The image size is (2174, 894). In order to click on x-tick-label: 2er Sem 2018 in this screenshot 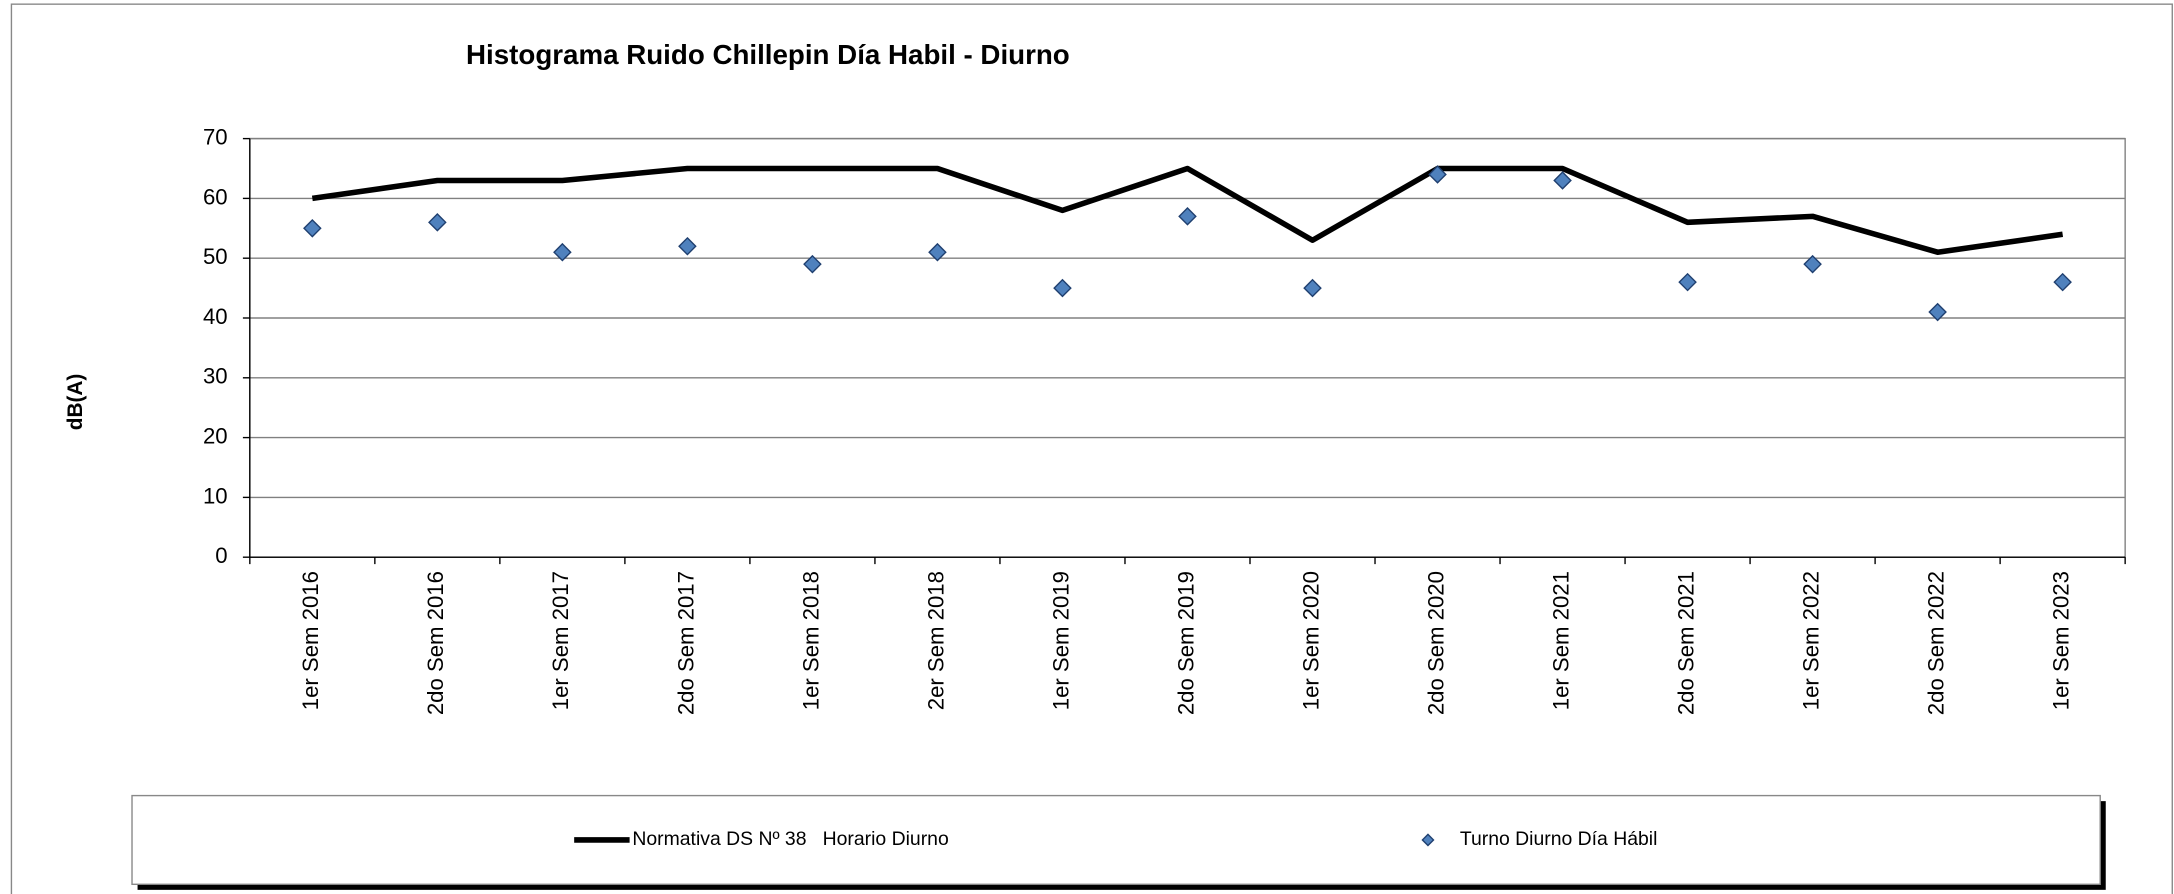, I will do `click(935, 640)`.